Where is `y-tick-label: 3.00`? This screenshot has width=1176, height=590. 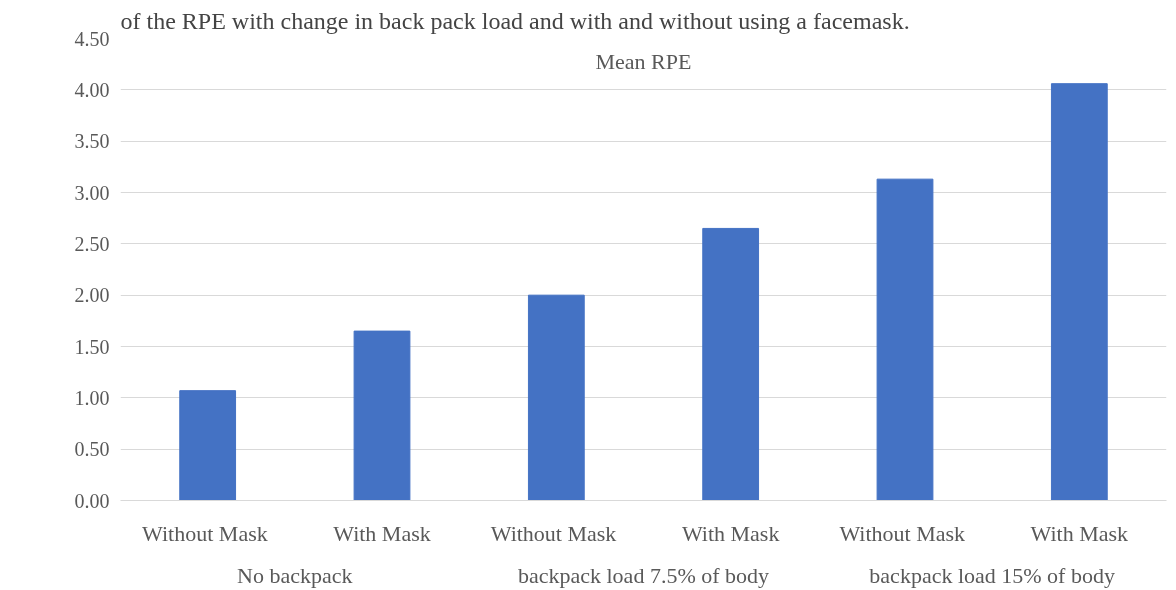 y-tick-label: 3.00 is located at coordinates (92, 192).